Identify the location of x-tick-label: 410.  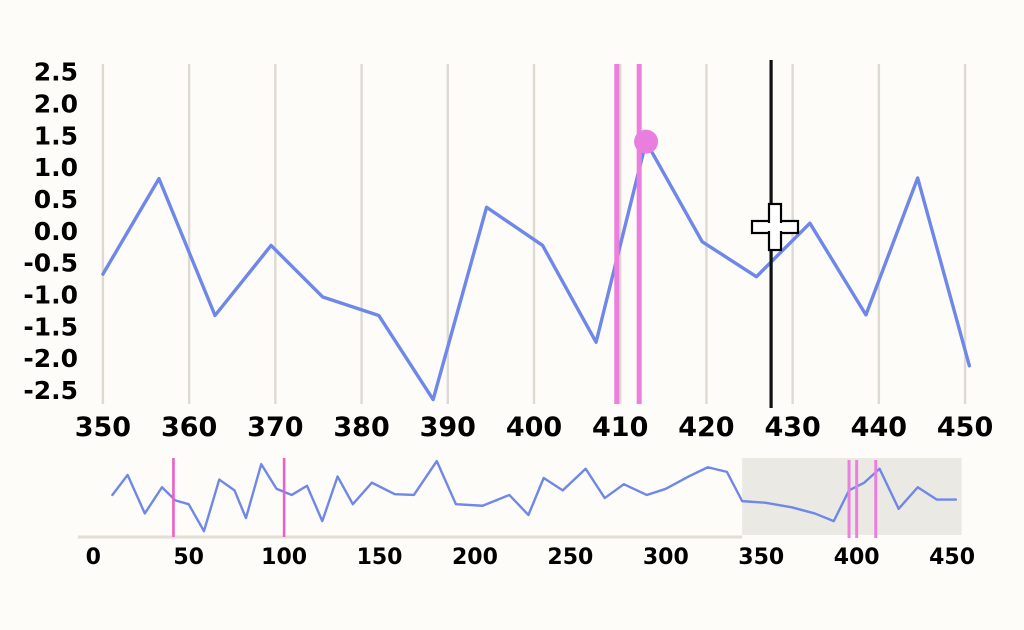
(620, 427).